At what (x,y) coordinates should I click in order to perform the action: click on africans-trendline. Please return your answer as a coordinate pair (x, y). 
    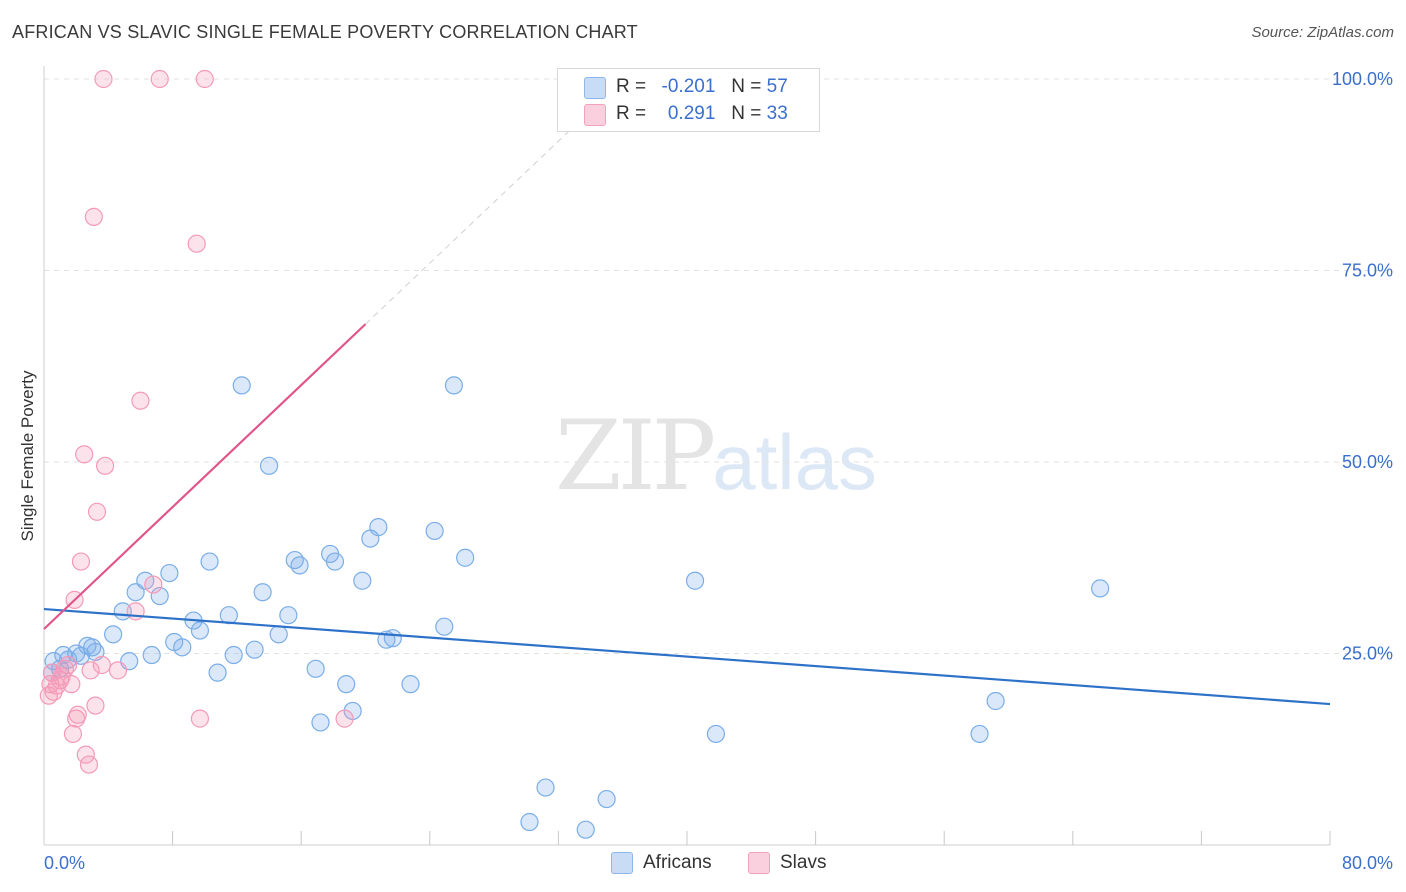
    Looking at the image, I should click on (687, 656).